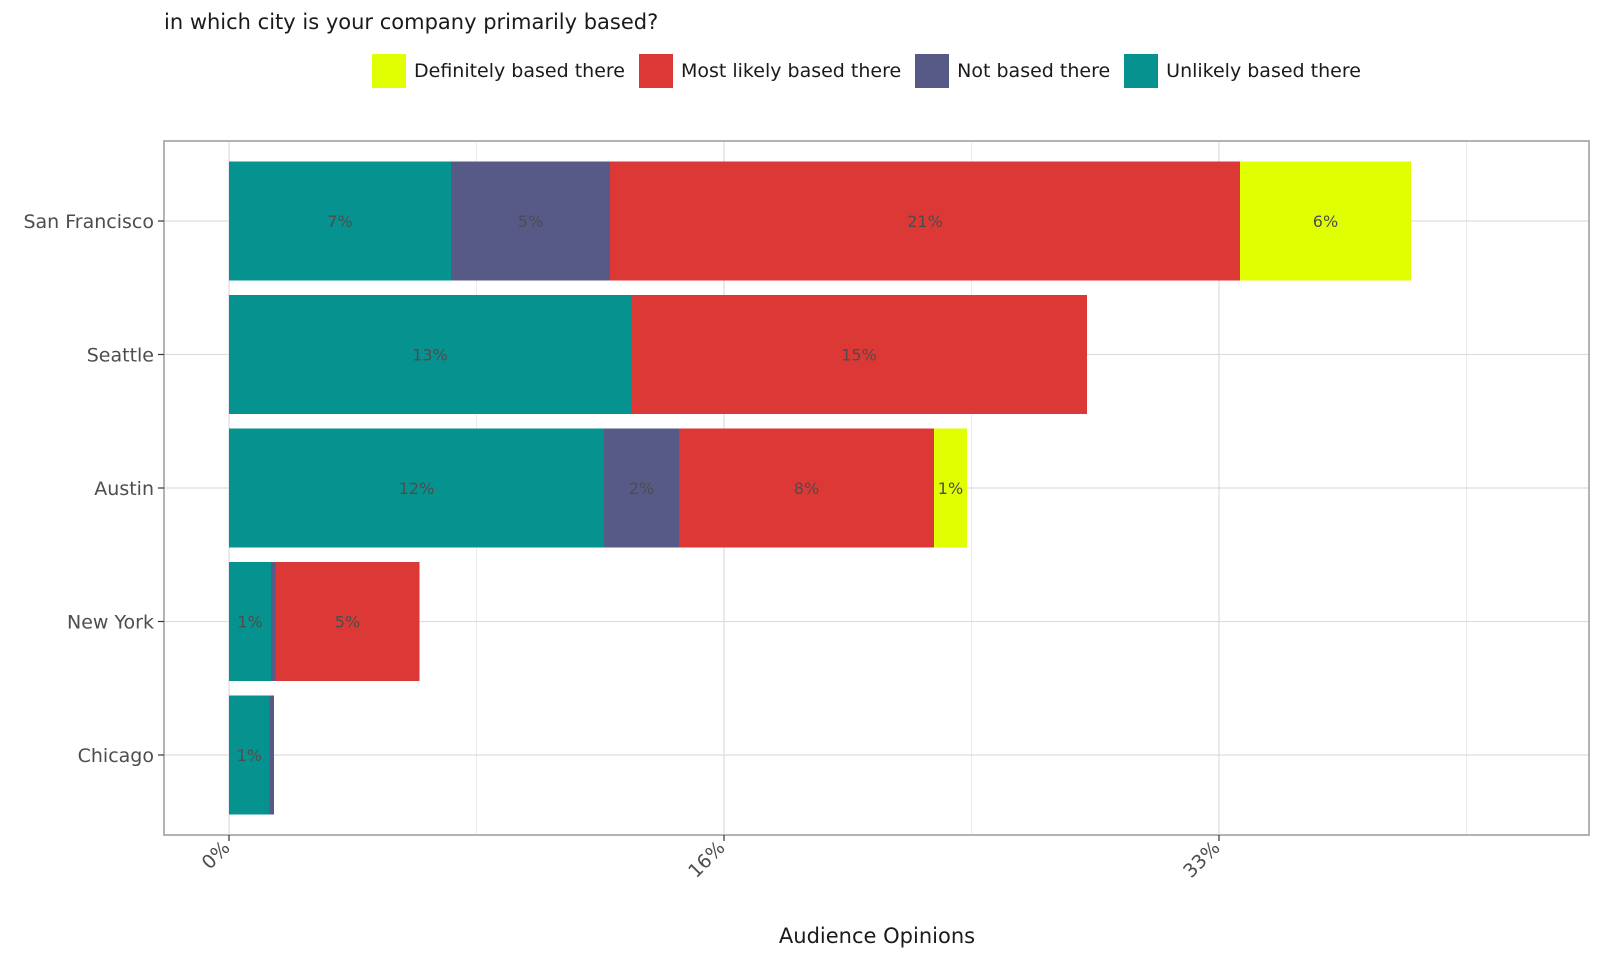 The height and width of the screenshot is (960, 1600). Describe the element at coordinates (273, 621) in the screenshot. I see `bar-new-york-not-based-there` at that location.